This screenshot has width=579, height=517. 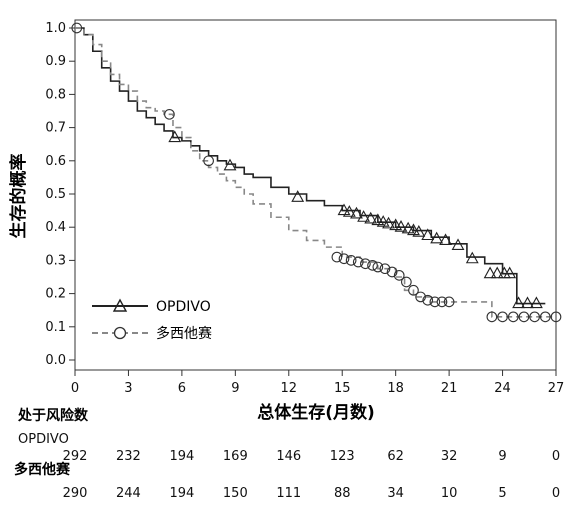 What do you see at coordinates (55, 360) in the screenshot?
I see `y-tick-label: 0.0` at bounding box center [55, 360].